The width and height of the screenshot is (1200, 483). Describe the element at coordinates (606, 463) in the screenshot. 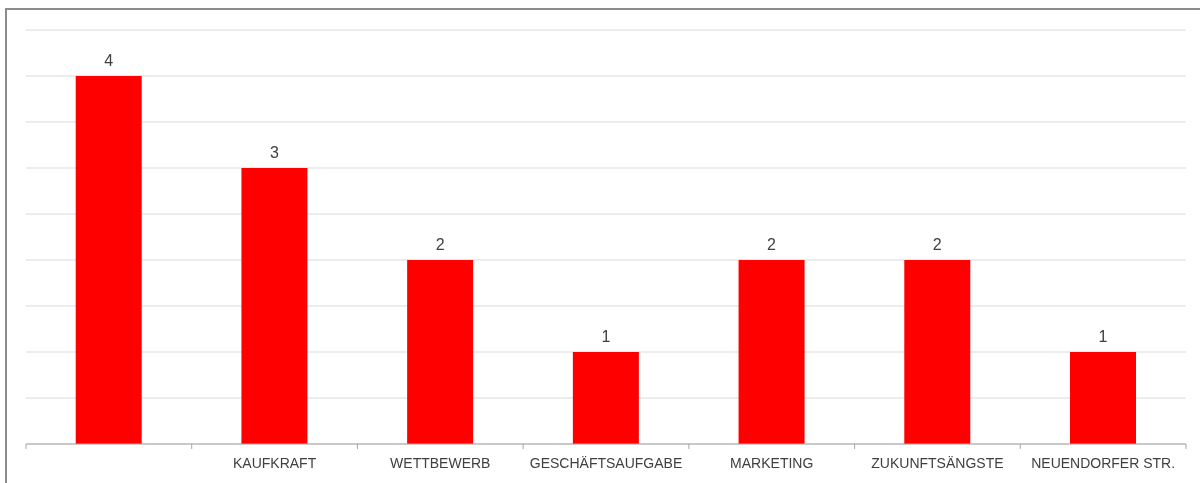

I see `x-tick-label: GESCHÄFTSAUFGABE` at that location.